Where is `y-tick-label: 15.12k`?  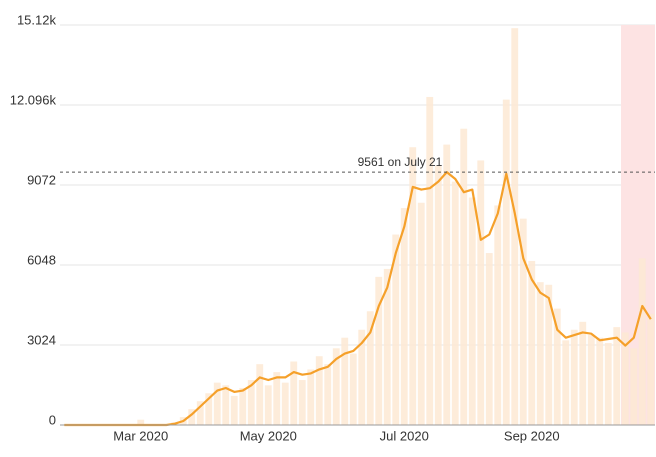 y-tick-label: 15.12k is located at coordinates (37, 19).